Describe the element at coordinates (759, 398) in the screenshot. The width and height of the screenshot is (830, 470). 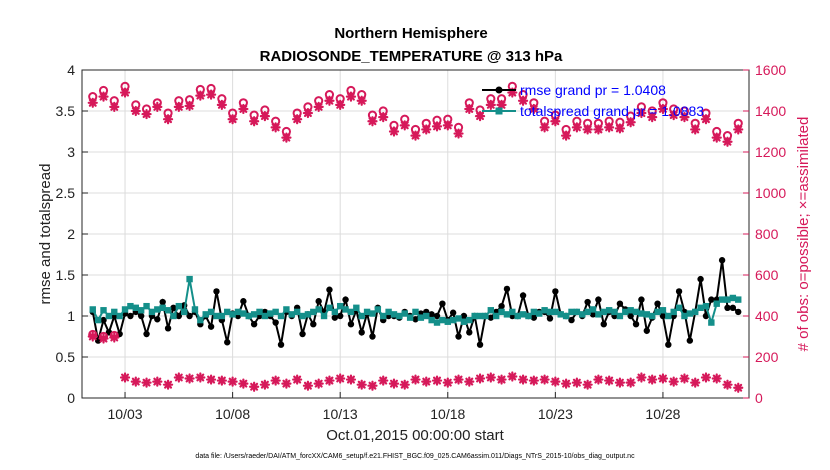
I see `y-tick-label-right: 0` at that location.